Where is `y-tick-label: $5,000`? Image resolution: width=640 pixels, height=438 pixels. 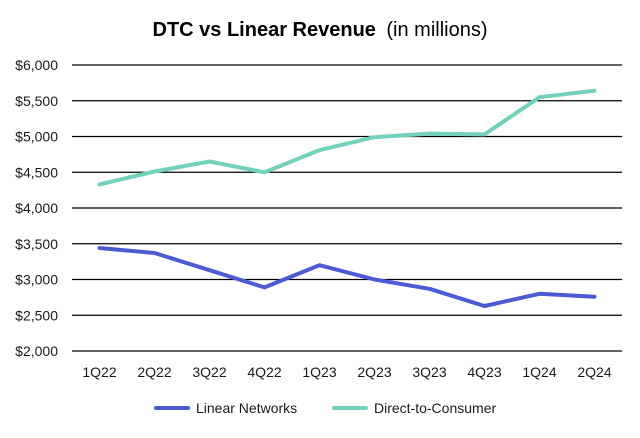 y-tick-label: $5,000 is located at coordinates (36, 137).